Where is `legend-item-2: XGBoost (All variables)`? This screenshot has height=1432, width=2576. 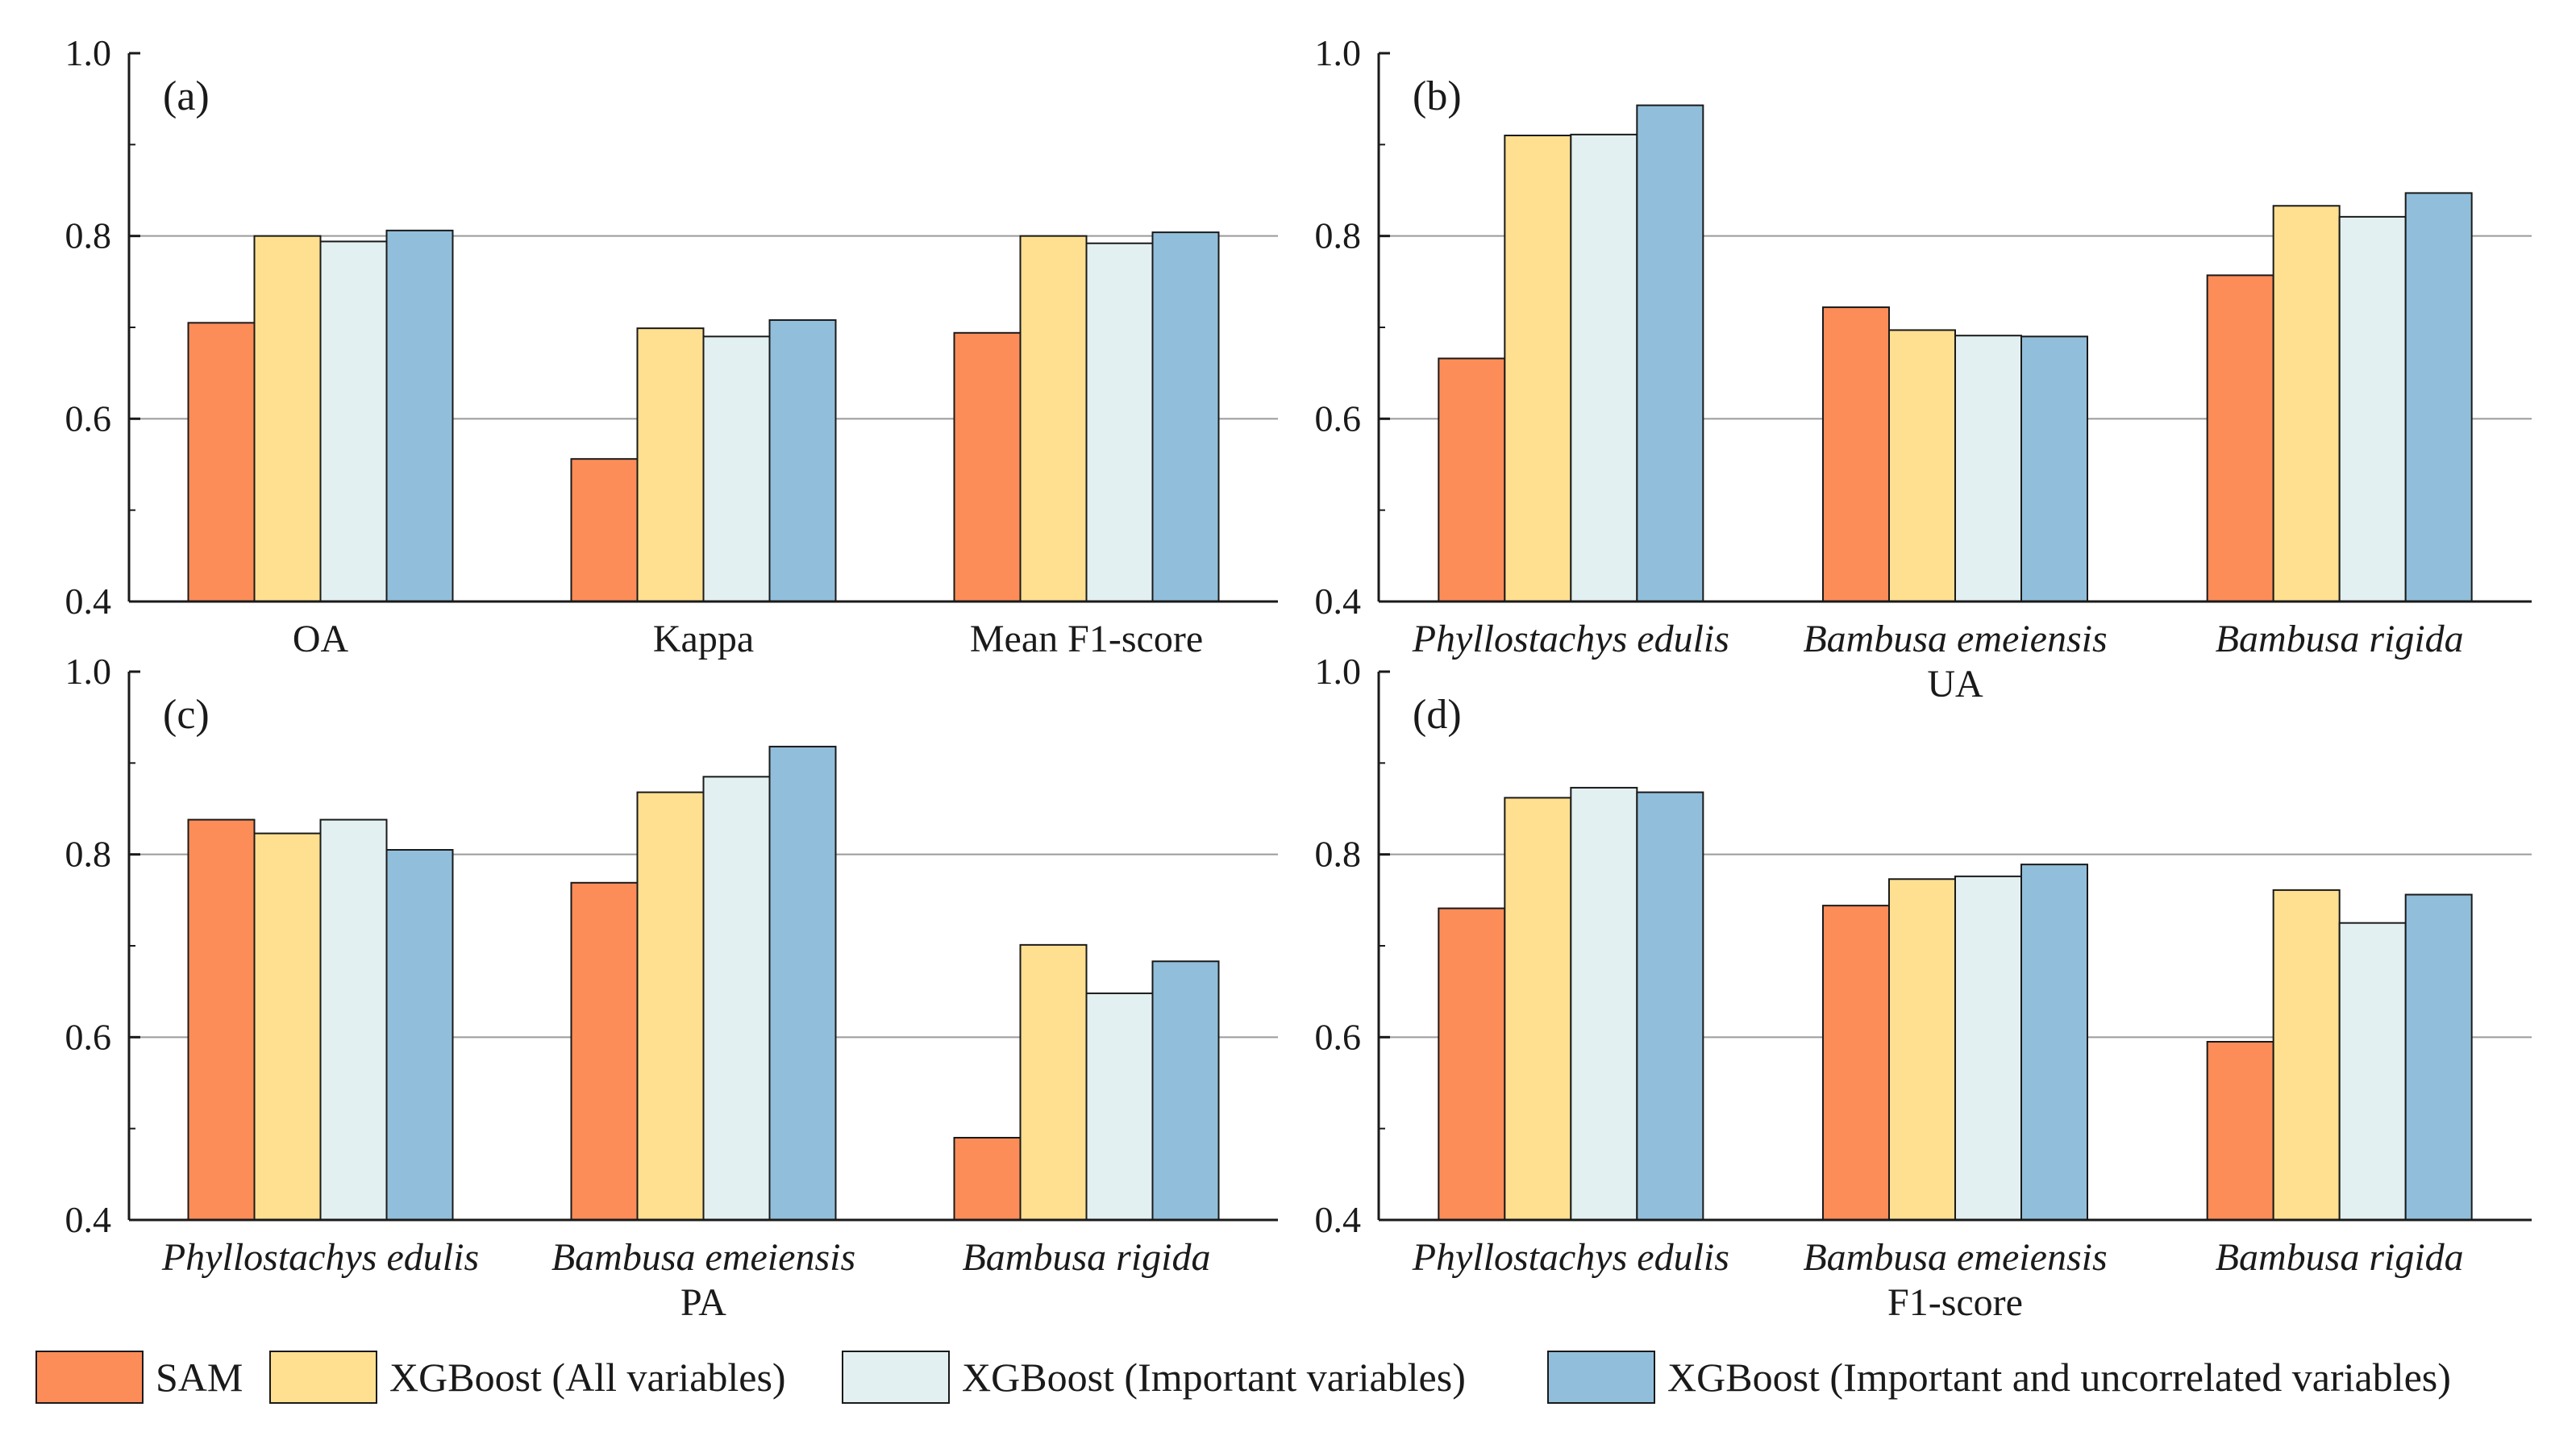
legend-item-2: XGBoost (All variables) is located at coordinates (527, 1377).